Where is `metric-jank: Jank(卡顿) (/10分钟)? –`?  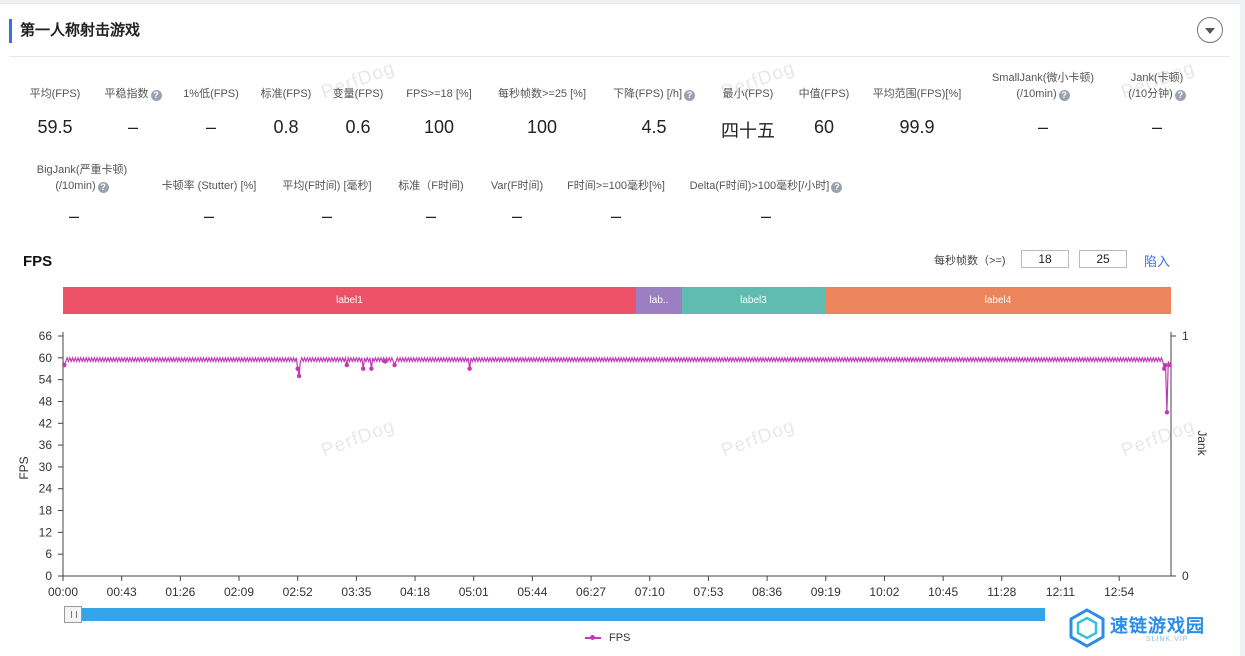 metric-jank: Jank(卡顿) (/10分钟)? – is located at coordinates (1157, 106).